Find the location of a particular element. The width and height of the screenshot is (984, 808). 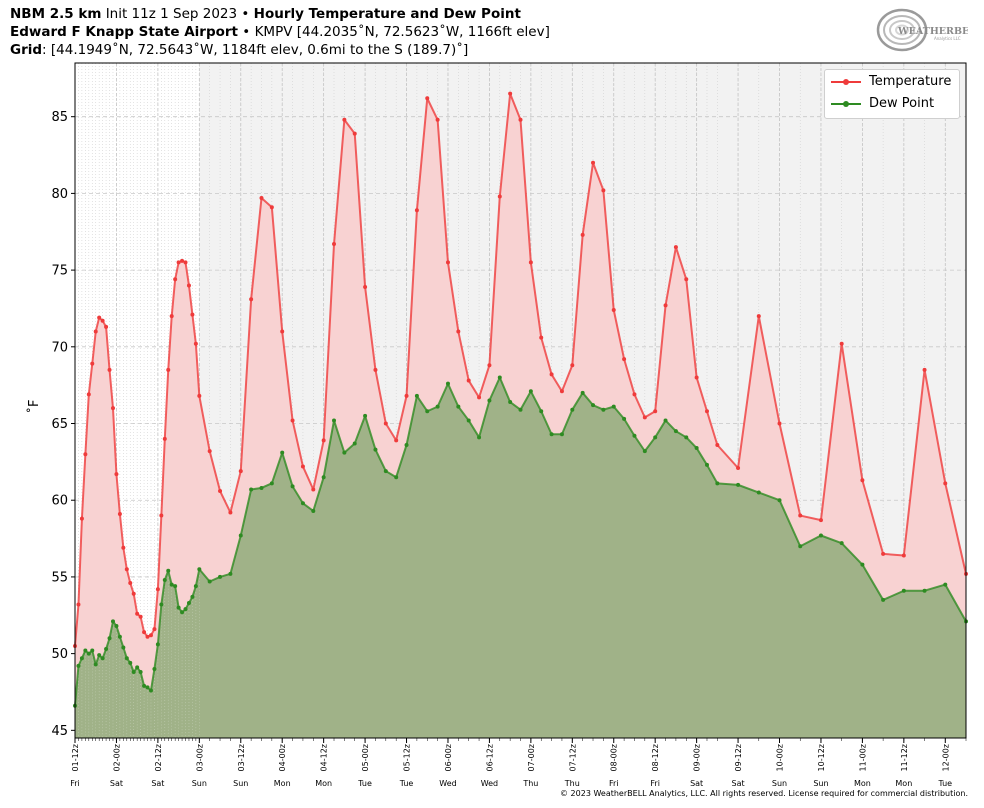

y-tick-label: 80 is located at coordinates (59, 194).